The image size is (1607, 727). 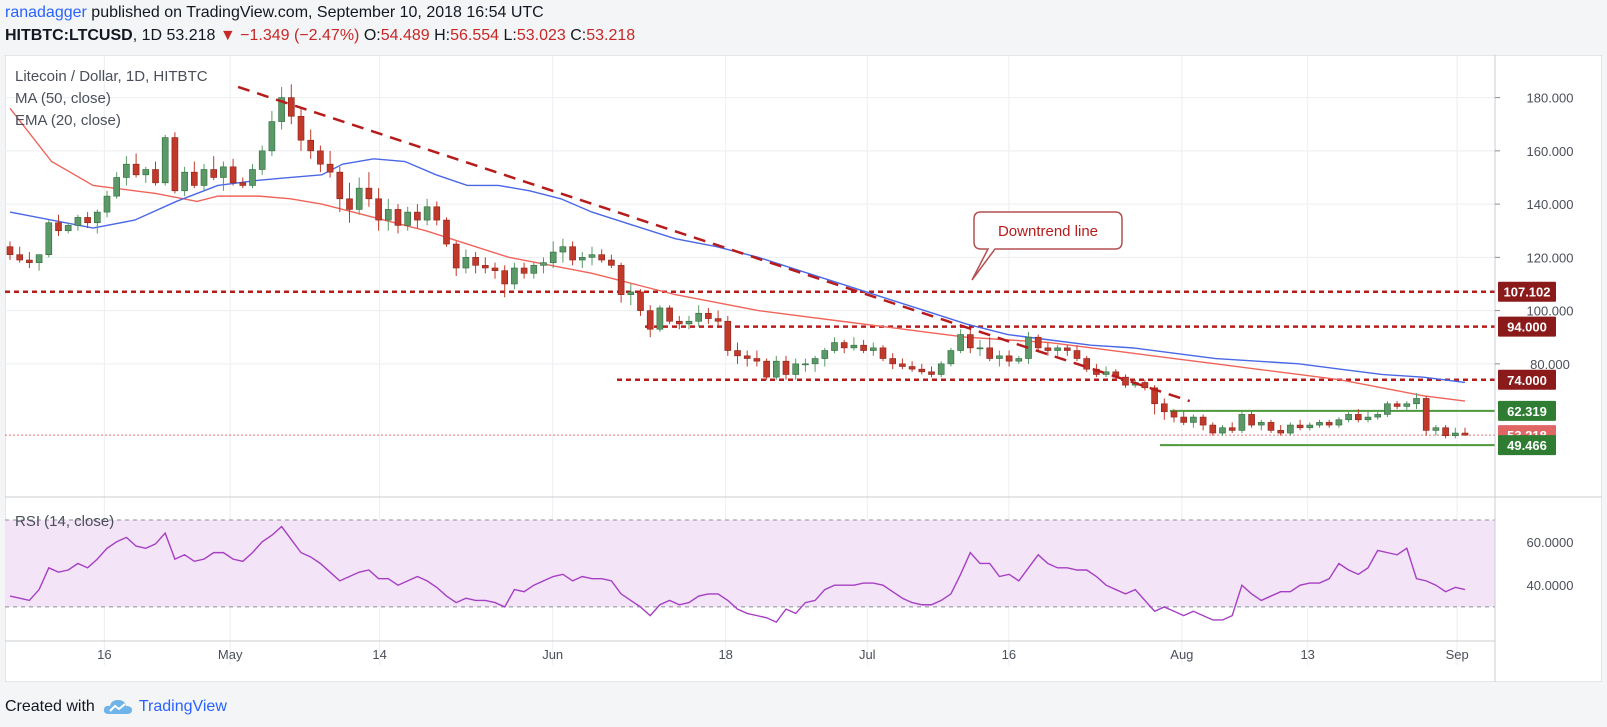 I want to click on x-tick-label: 14, so click(x=379, y=654).